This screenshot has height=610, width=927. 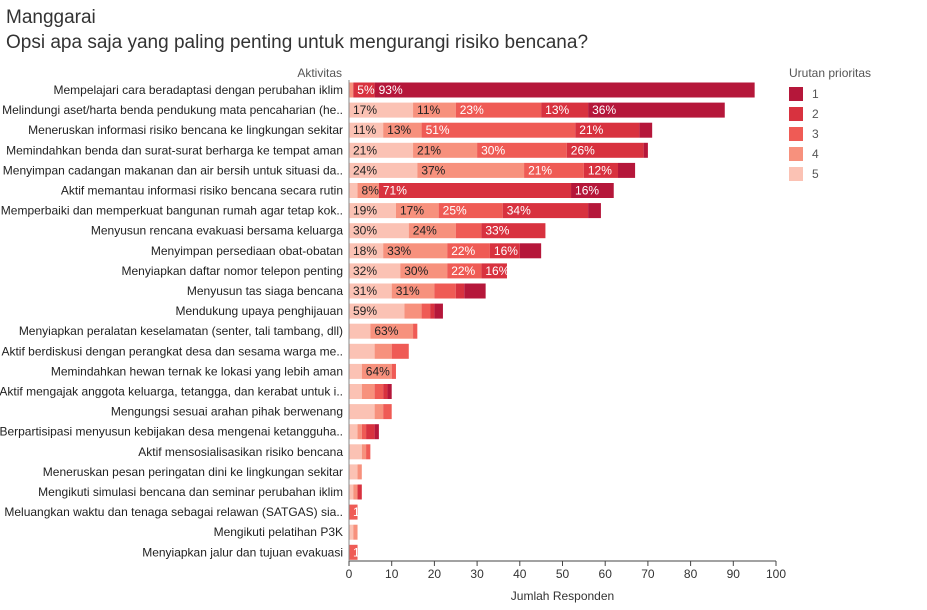 I want to click on data-label: 71%, so click(x=395, y=191).